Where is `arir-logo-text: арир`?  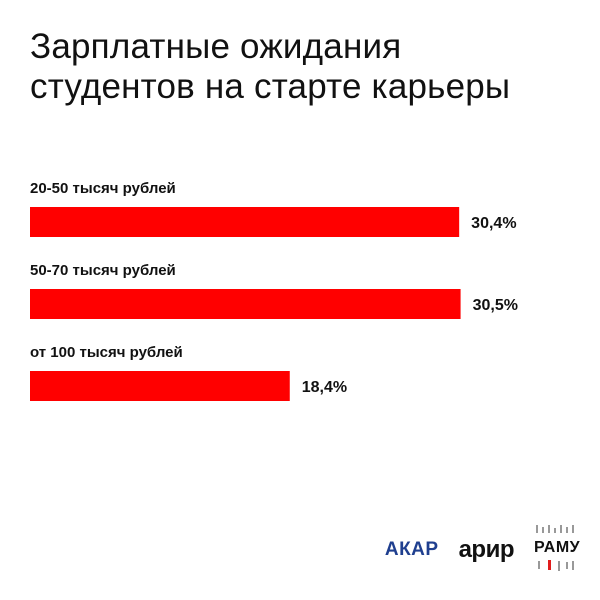 arir-logo-text: арир is located at coordinates (486, 549).